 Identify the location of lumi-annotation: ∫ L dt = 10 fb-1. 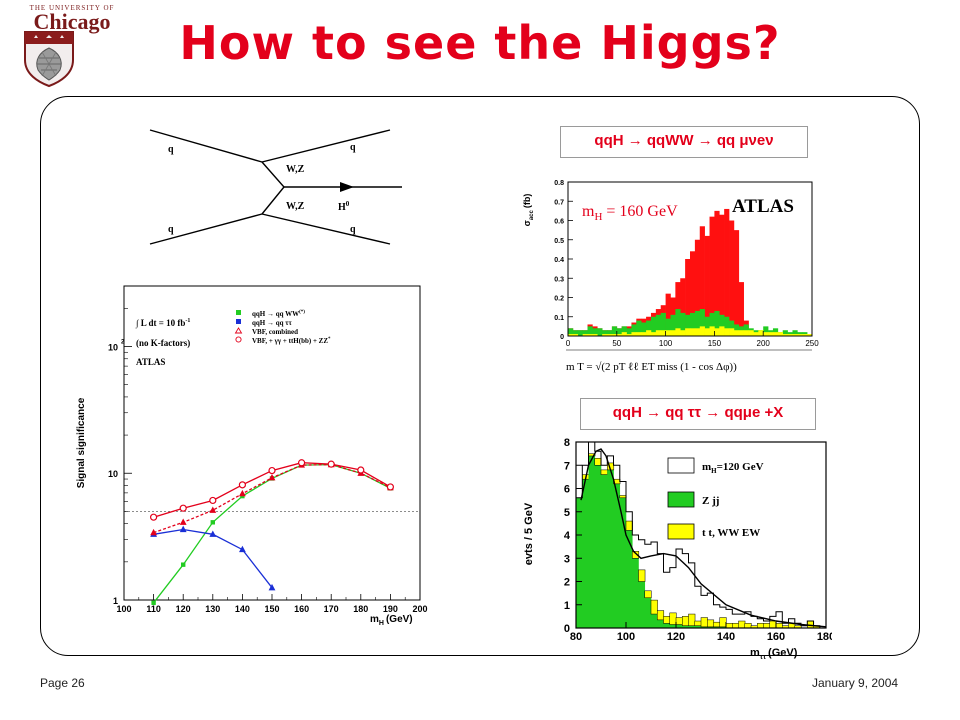
(162, 323).